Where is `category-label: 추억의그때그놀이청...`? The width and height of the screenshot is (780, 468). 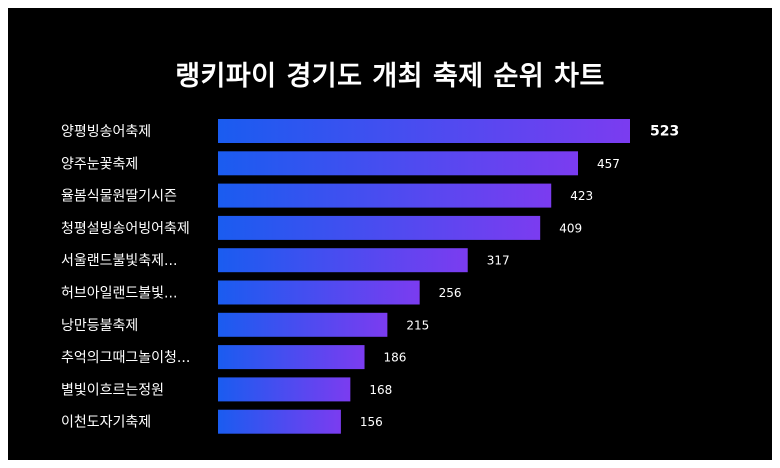
category-label: 추억의그때그놀이청... is located at coordinates (125, 358).